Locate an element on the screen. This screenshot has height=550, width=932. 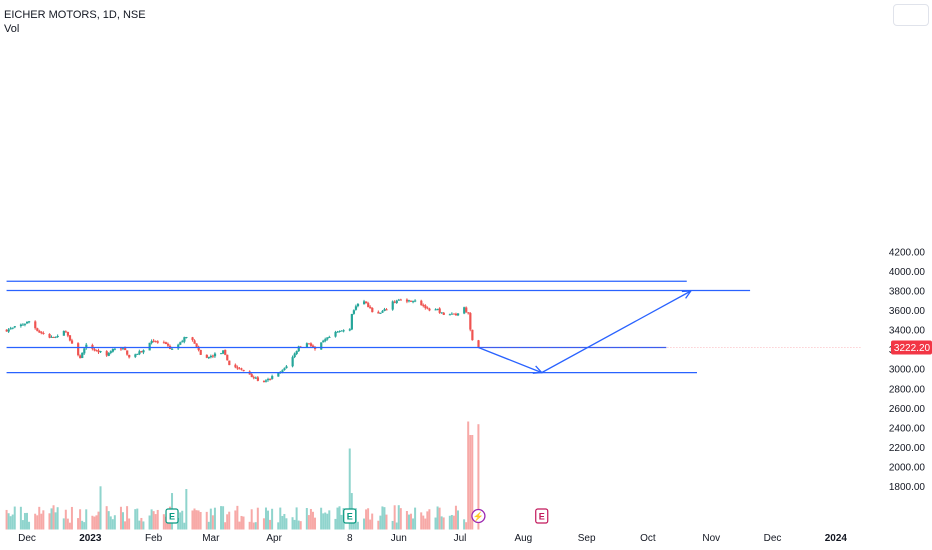
volume-indicator-label: Vol is located at coordinates (12, 29).